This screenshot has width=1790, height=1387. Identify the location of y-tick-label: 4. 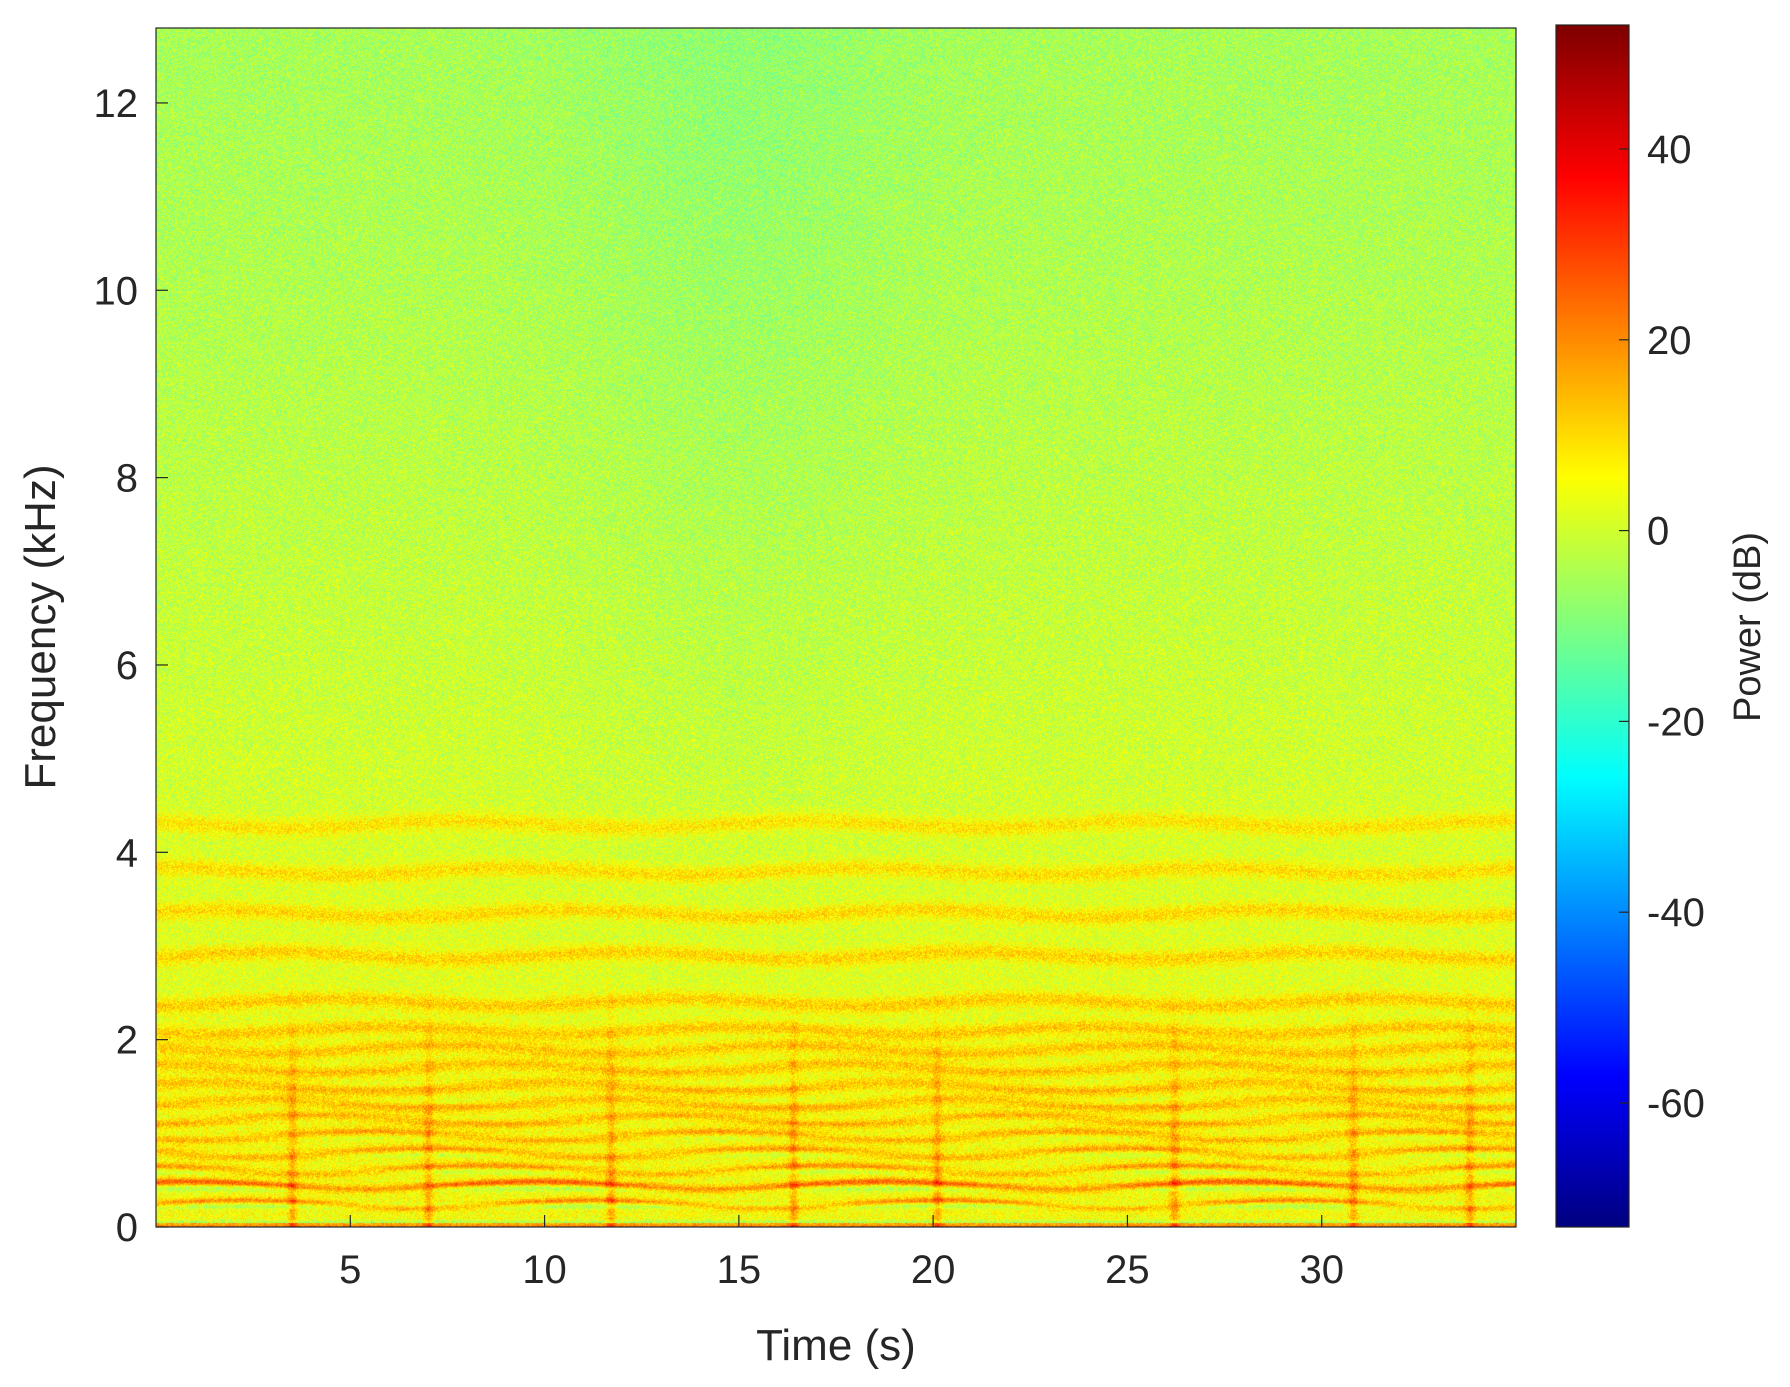
(127, 853).